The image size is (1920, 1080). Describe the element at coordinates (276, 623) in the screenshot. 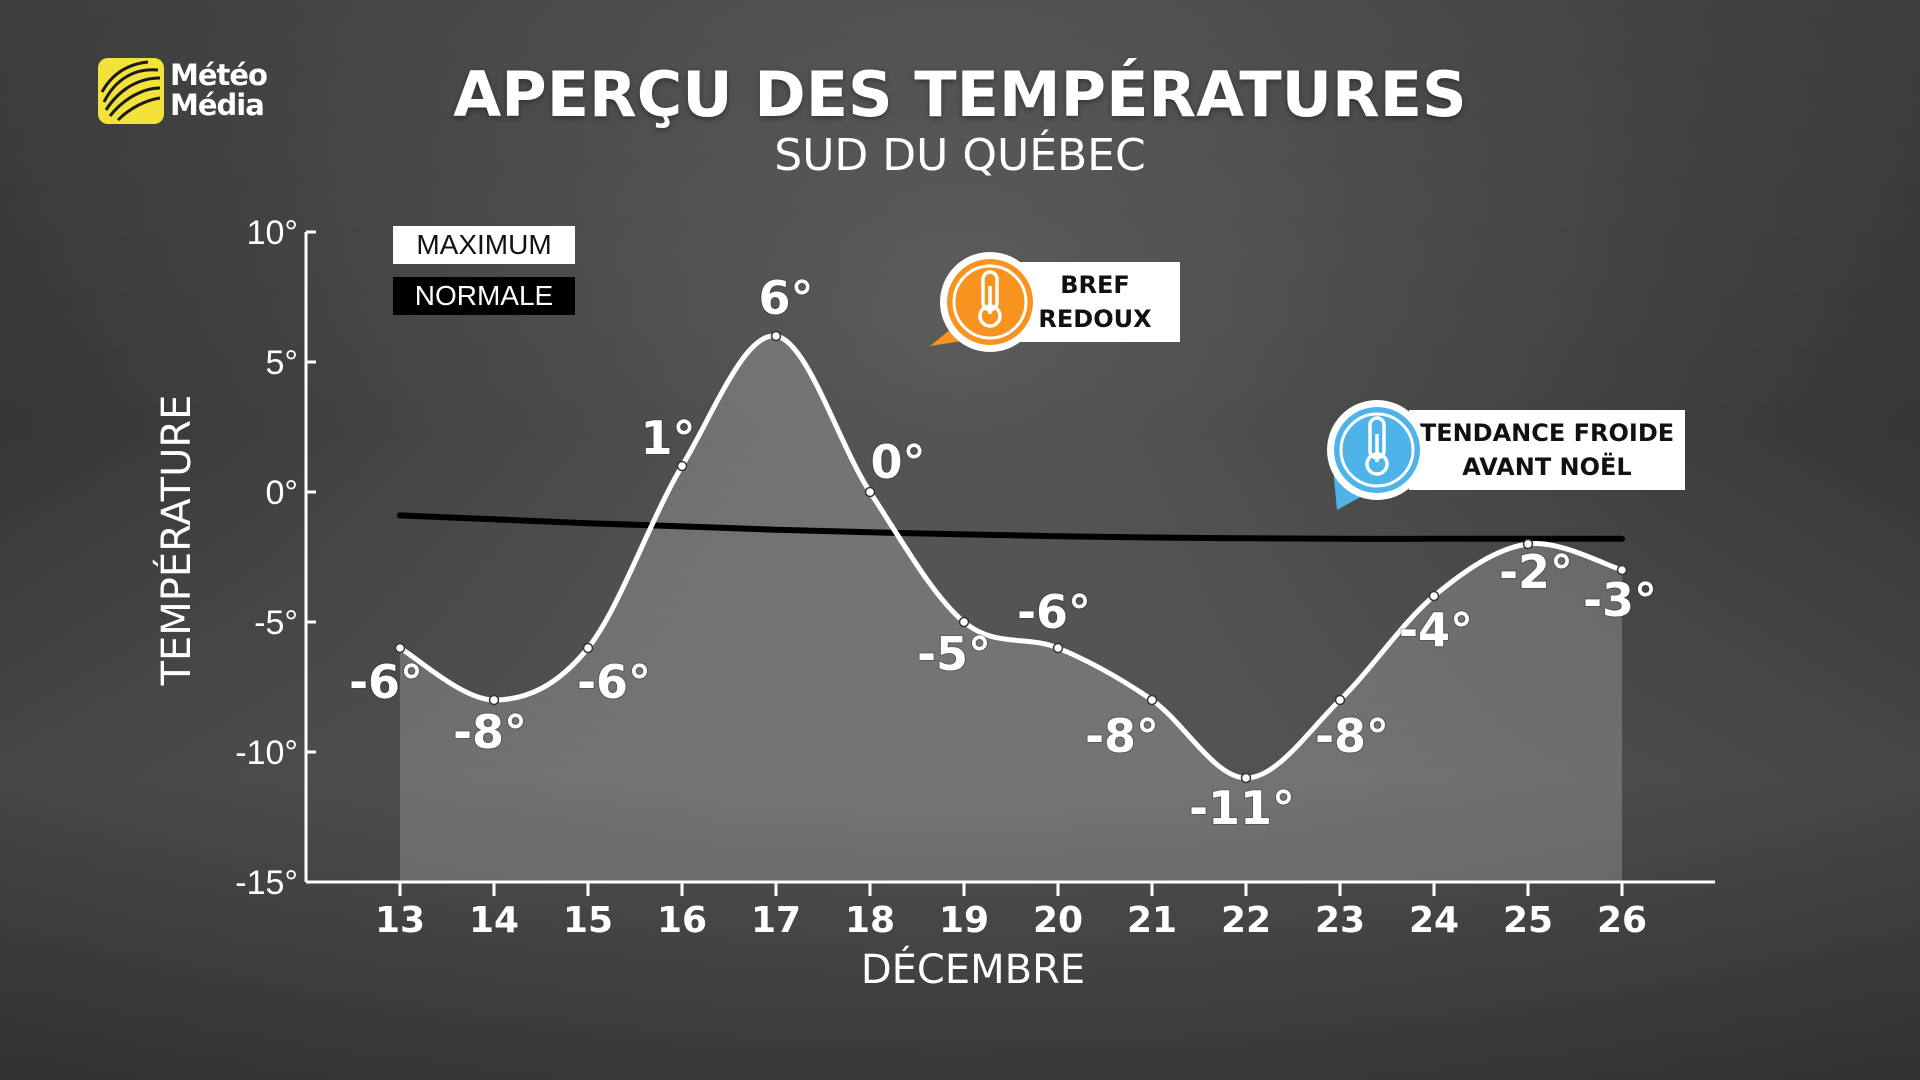

I see `y-tick-label: -5°` at that location.